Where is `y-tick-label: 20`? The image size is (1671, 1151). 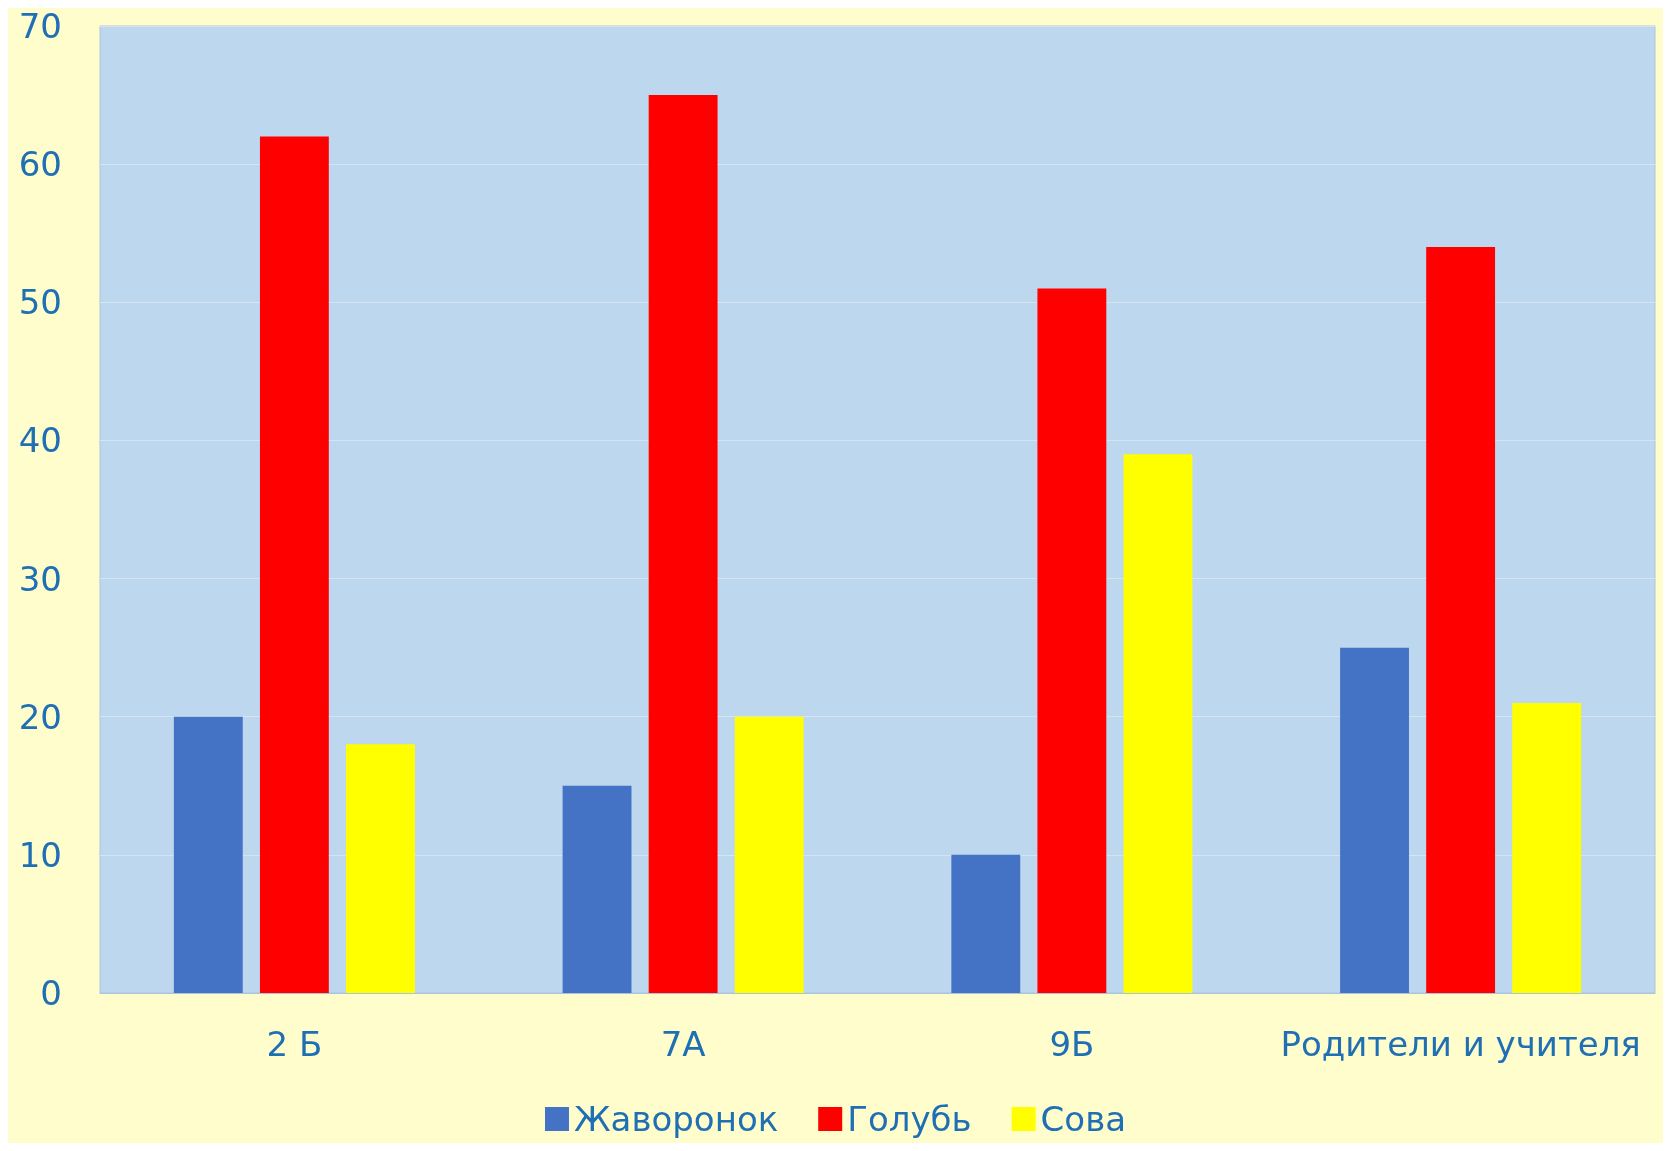
y-tick-label: 20 is located at coordinates (40, 716).